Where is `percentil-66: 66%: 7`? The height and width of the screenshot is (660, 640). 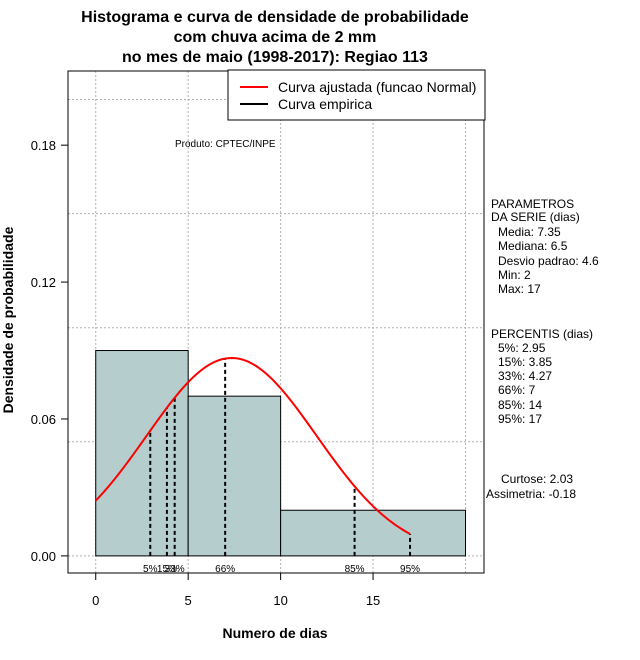
percentil-66: 66%: 7 is located at coordinates (517, 390).